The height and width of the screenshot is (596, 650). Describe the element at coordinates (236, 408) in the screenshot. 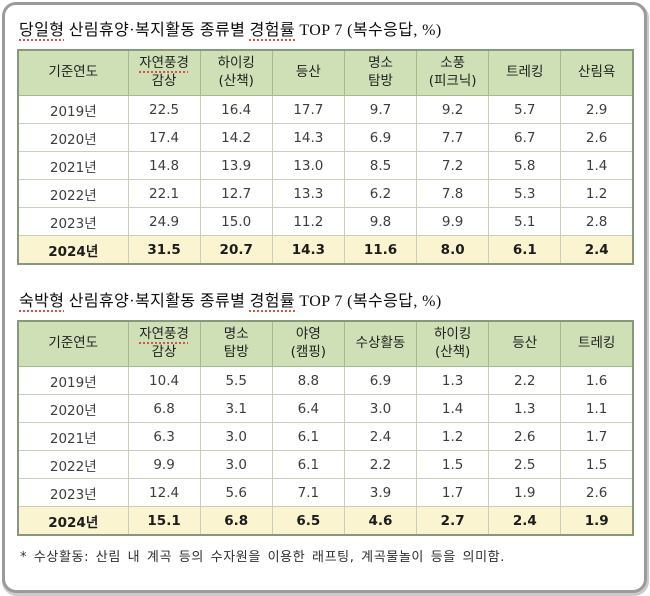

I see `value-cell: 3.1` at that location.